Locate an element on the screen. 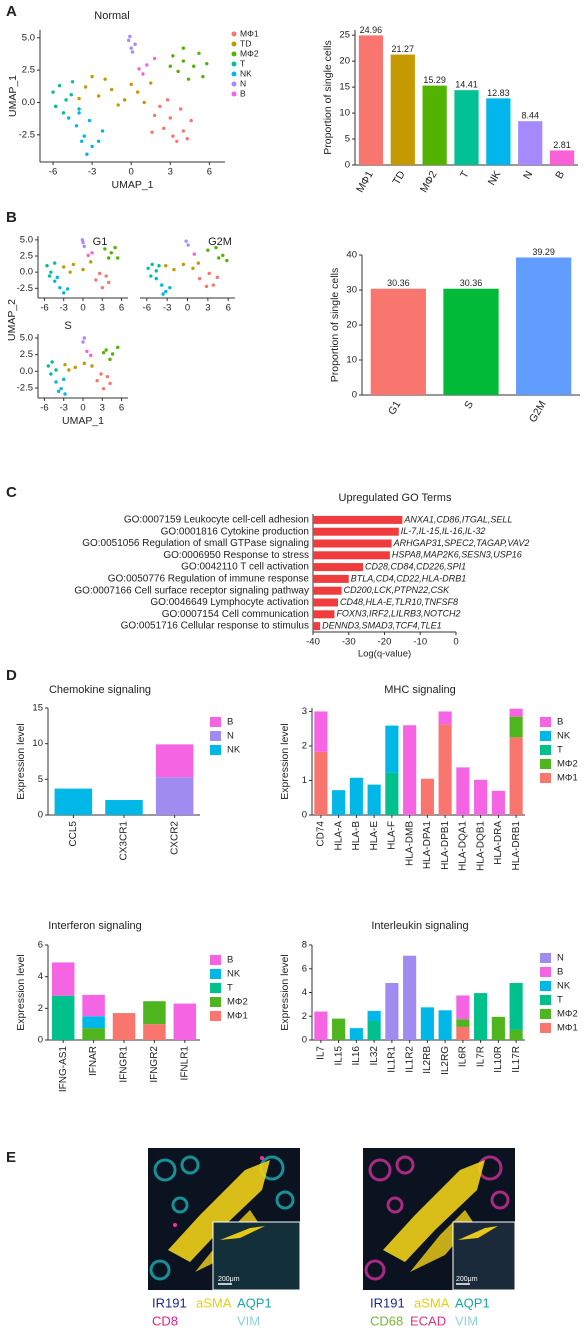 Image resolution: width=586 pixels, height=1339 pixels. marker-label: VIM is located at coordinates (248, 1320).